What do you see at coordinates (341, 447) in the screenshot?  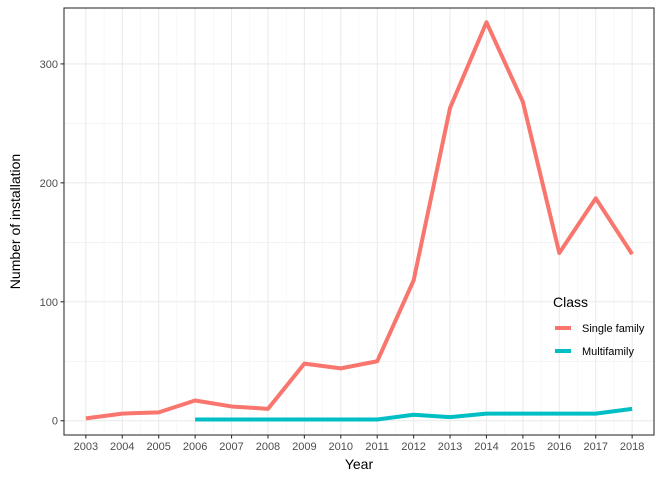 I see `x-tick-label: 2010` at bounding box center [341, 447].